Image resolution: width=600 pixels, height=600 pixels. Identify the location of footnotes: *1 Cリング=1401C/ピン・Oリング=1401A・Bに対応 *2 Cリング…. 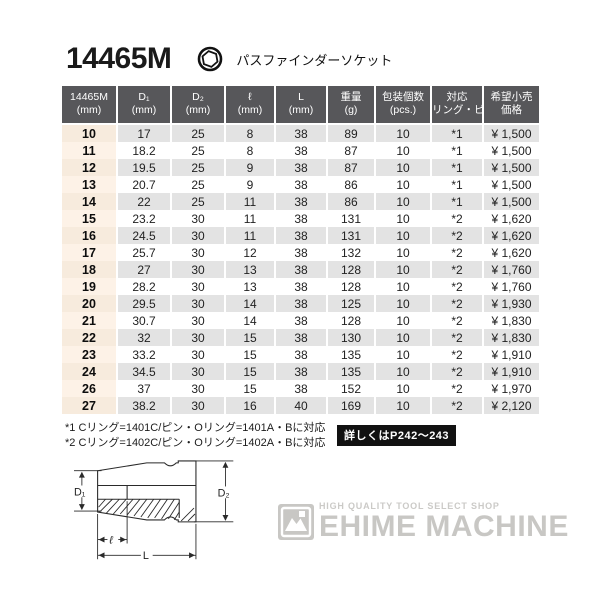
(195, 436).